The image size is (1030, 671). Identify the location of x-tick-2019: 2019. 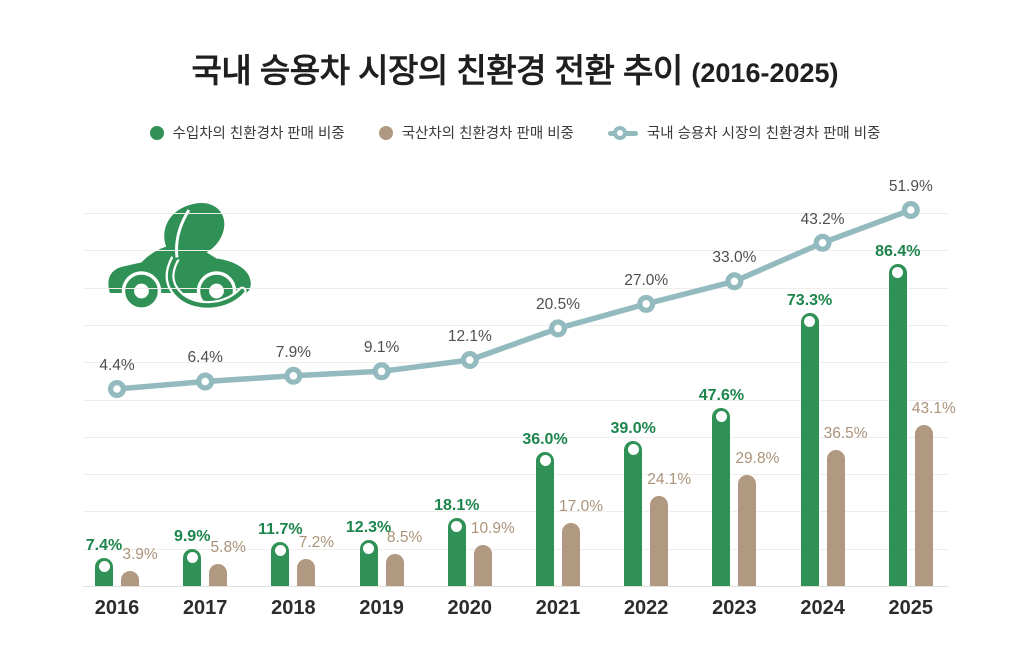
(381, 608).